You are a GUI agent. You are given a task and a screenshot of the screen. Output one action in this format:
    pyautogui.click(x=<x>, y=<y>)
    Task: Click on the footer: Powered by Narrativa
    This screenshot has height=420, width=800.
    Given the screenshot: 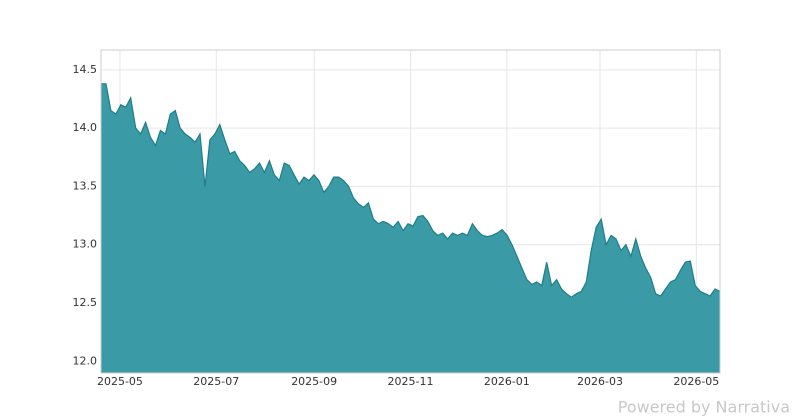 What is the action you would take?
    pyautogui.click(x=704, y=407)
    